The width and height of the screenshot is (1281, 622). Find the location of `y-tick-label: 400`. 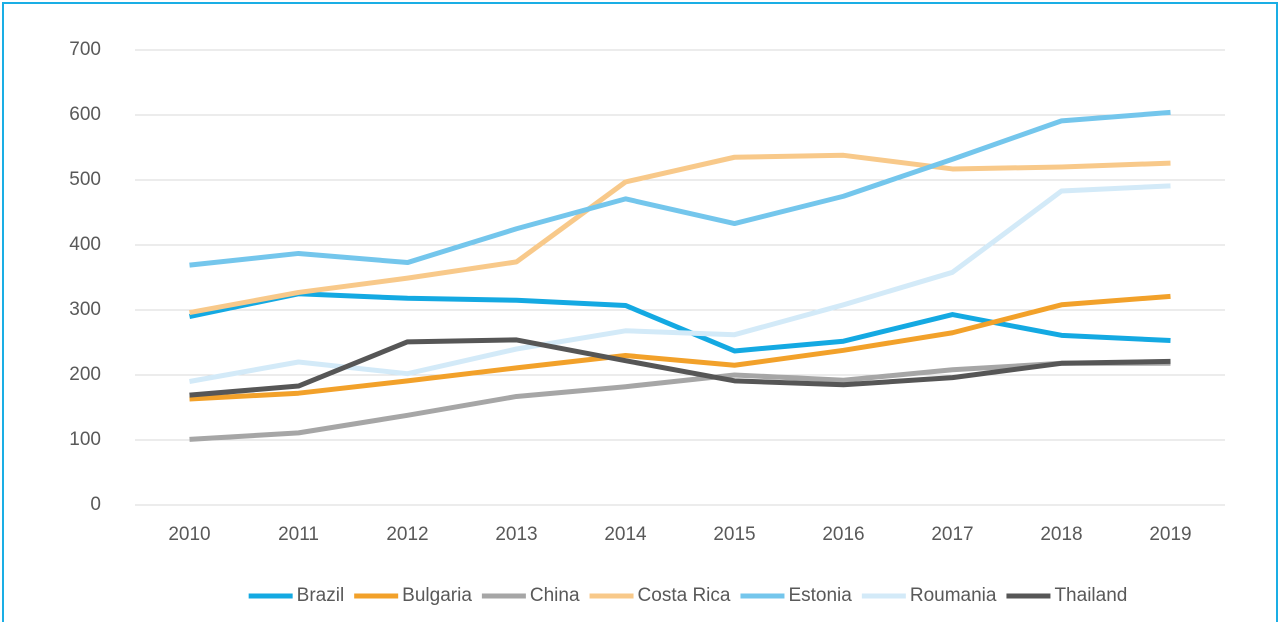

y-tick-label: 400 is located at coordinates (85, 244).